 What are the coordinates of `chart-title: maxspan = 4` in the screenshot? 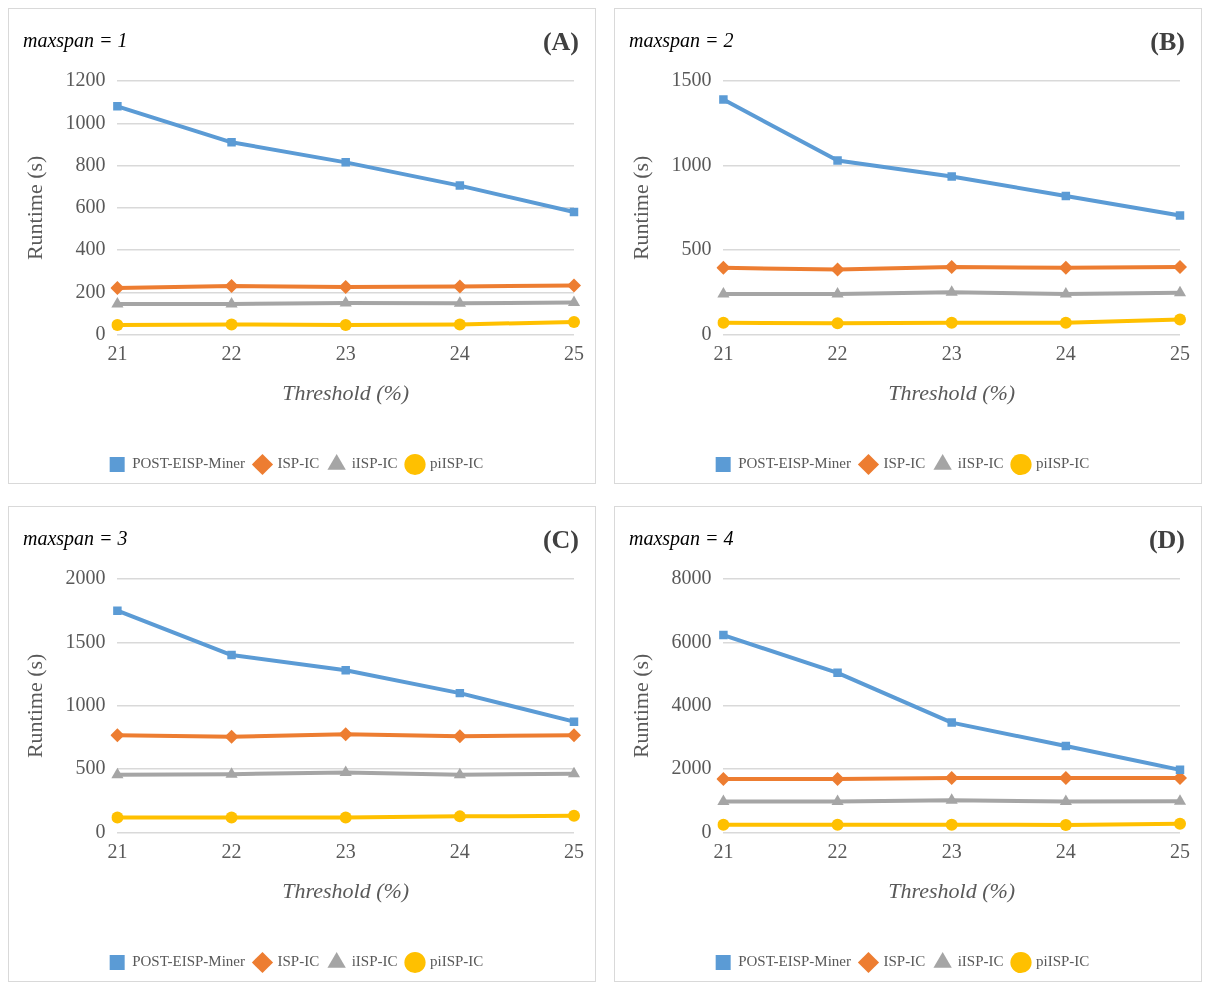 It's located at (681, 538).